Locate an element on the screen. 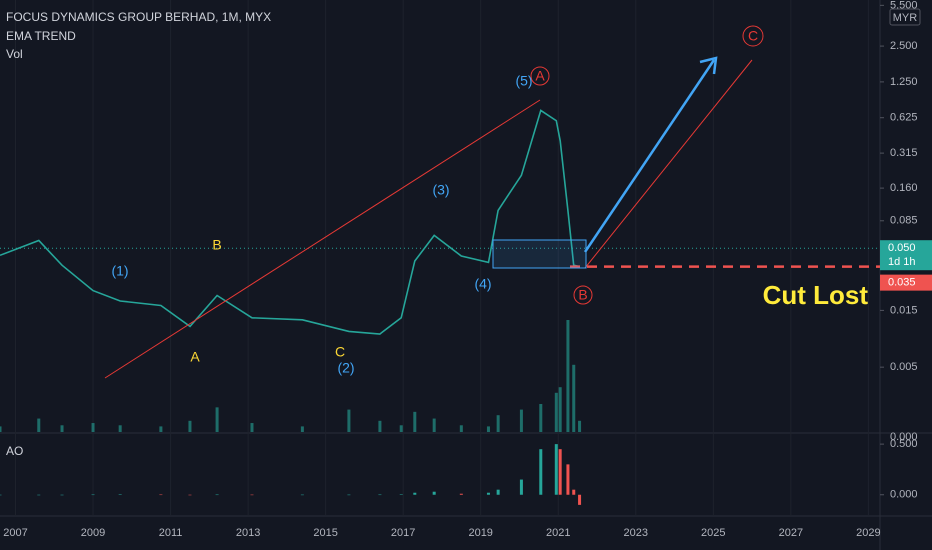 Image resolution: width=932 pixels, height=550 pixels. last-price-box is located at coordinates (906, 255).